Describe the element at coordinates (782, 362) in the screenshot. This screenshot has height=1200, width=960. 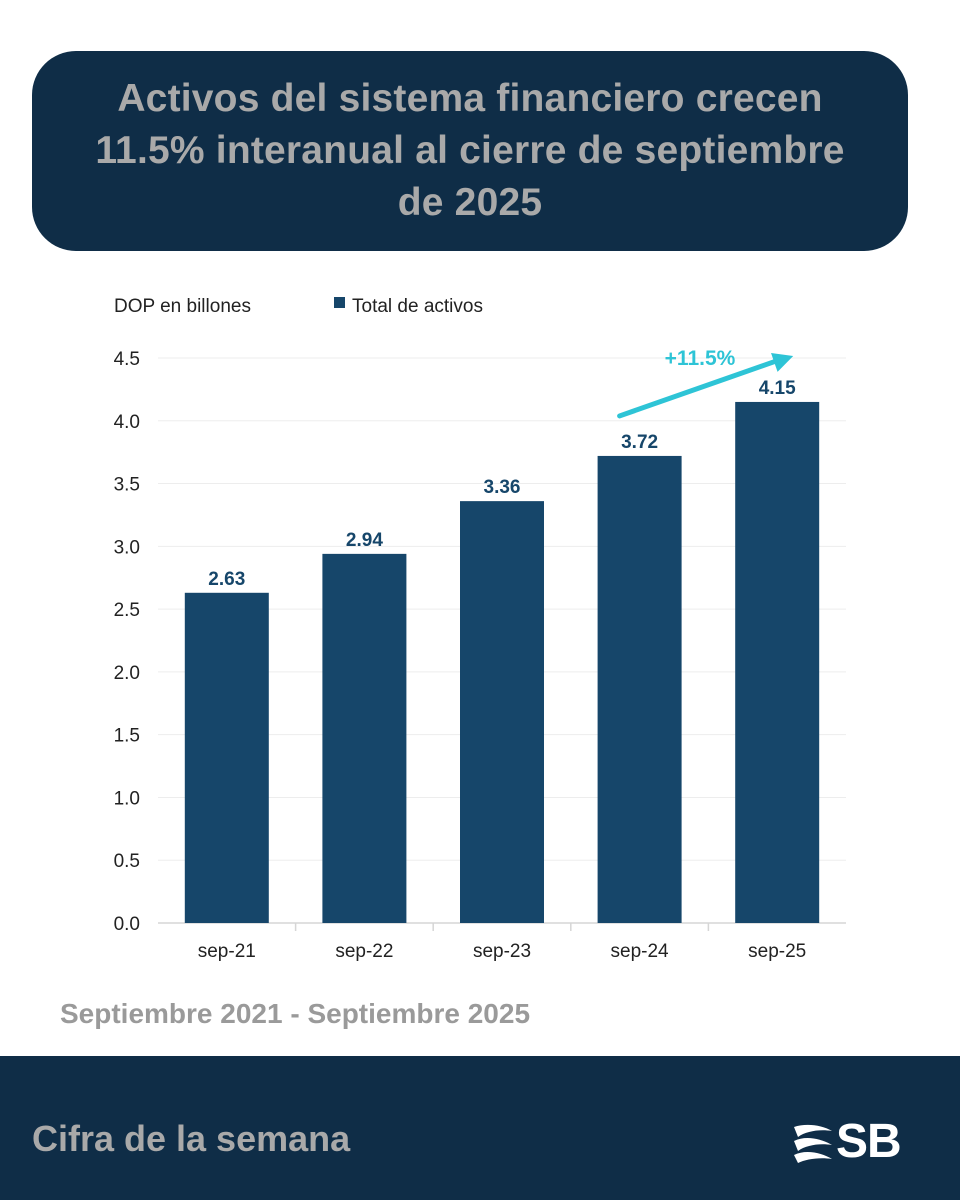
I see `growth-arrow-head` at that location.